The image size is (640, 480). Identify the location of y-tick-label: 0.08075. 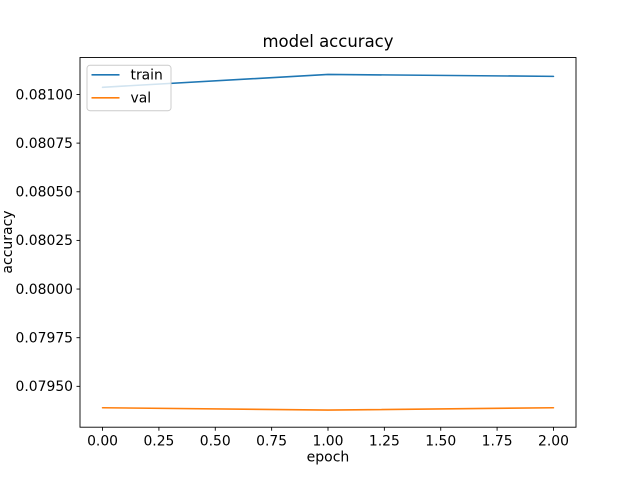
(44, 144).